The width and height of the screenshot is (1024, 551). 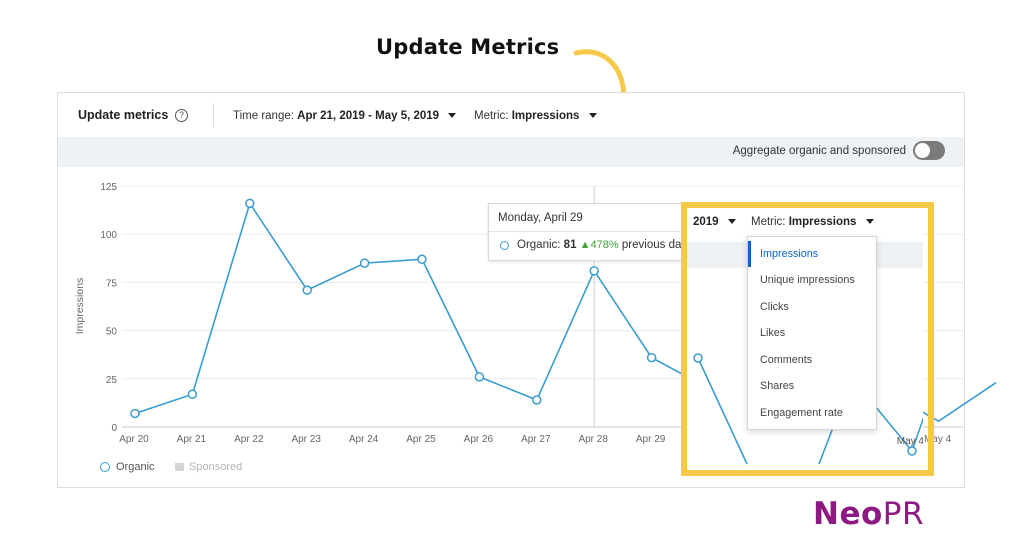 What do you see at coordinates (368, 116) in the screenshot?
I see `time-range-value: Apr 21, 2019 - May 5, 2019` at bounding box center [368, 116].